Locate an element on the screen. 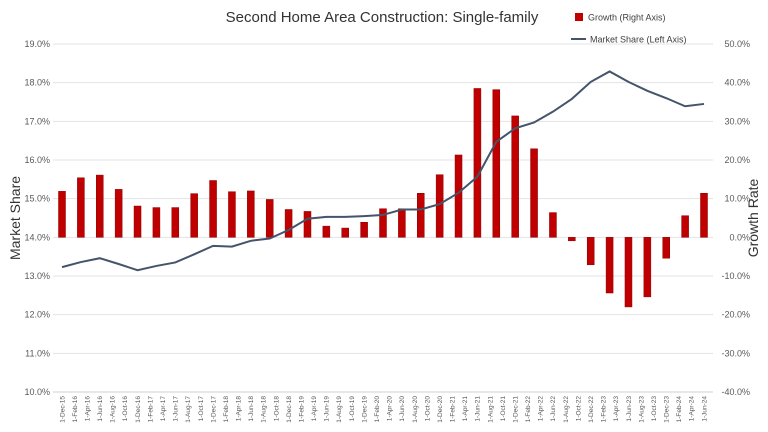  x-tick-label: 1-Dec-15 is located at coordinates (62, 409).